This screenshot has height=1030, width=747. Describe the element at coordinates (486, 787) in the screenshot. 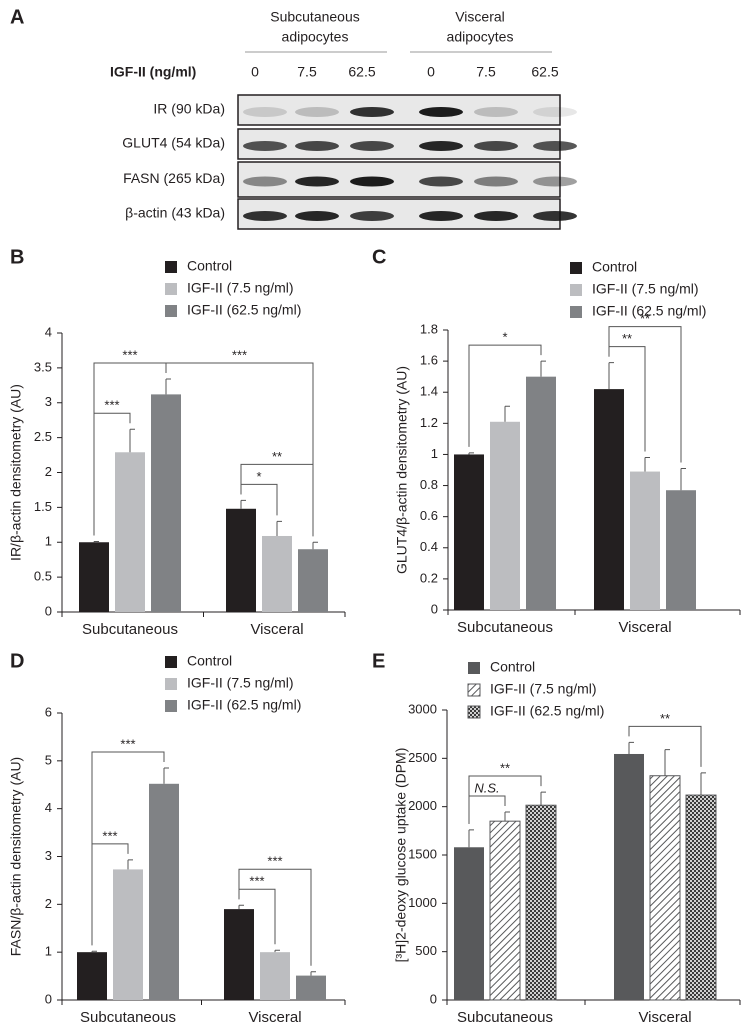

I see `significance-label: N.S.` at that location.